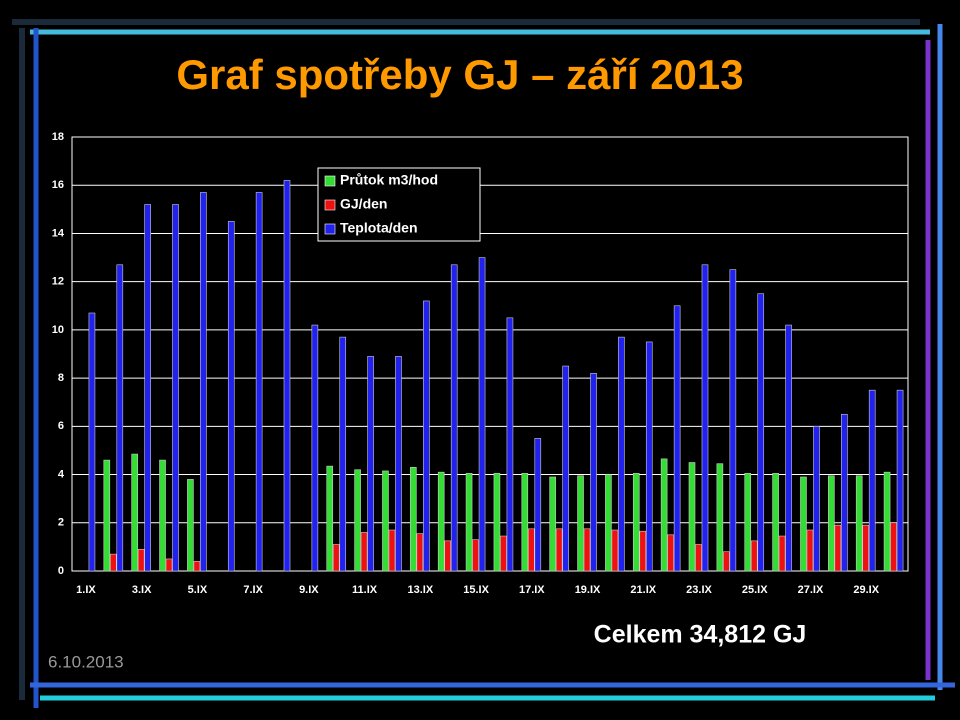 This screenshot has height=720, width=960. I want to click on x-tick-label: 3.IX, so click(142, 590).